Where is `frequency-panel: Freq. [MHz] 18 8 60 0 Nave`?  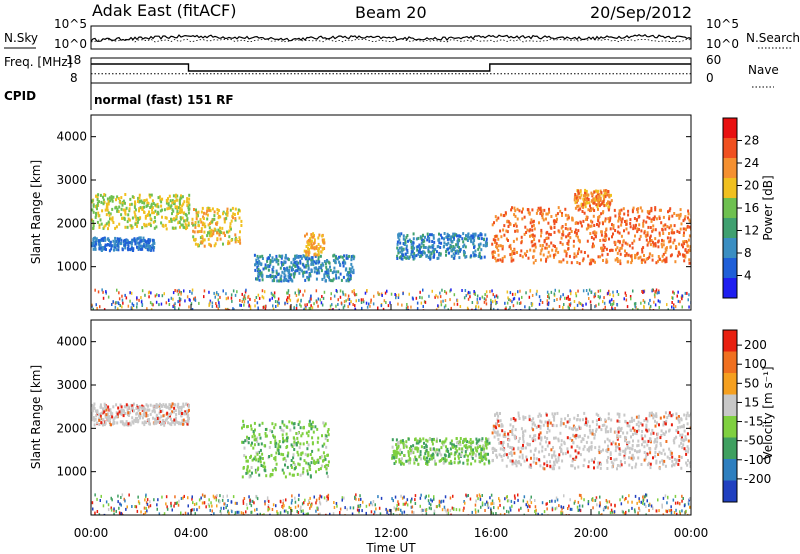 frequency-panel: Freq. [MHz] 18 8 60 0 Nave is located at coordinates (391, 70).